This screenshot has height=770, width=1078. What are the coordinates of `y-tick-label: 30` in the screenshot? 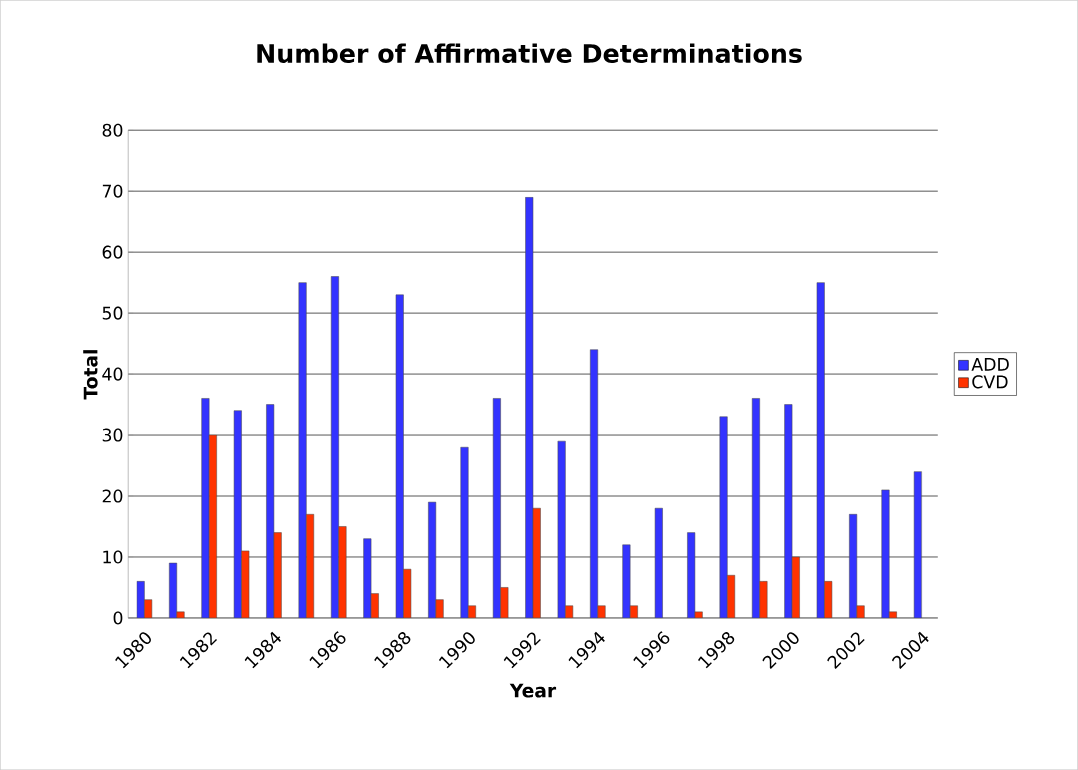 It's located at (112, 435).